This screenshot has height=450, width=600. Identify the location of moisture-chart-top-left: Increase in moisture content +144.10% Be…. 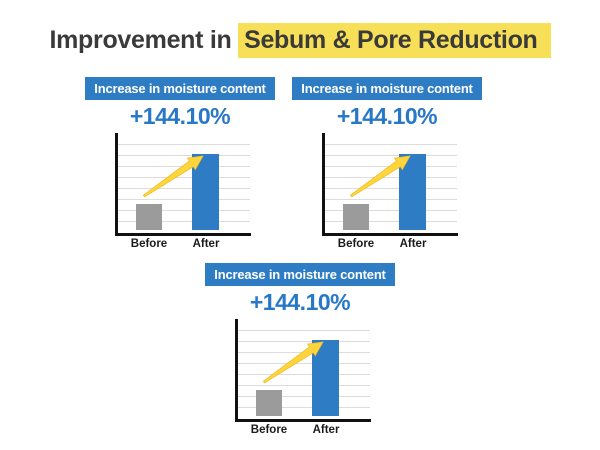
(182, 167).